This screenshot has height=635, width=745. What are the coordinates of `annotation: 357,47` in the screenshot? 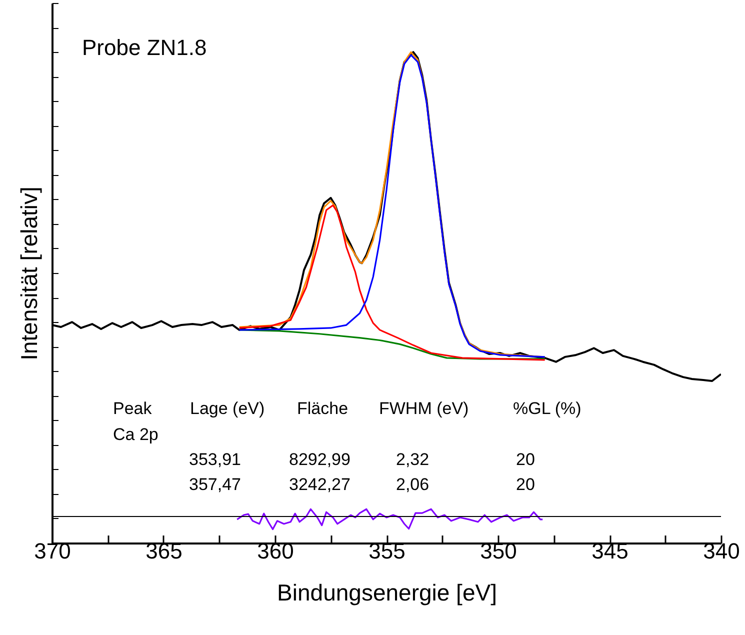 It's located at (215, 484).